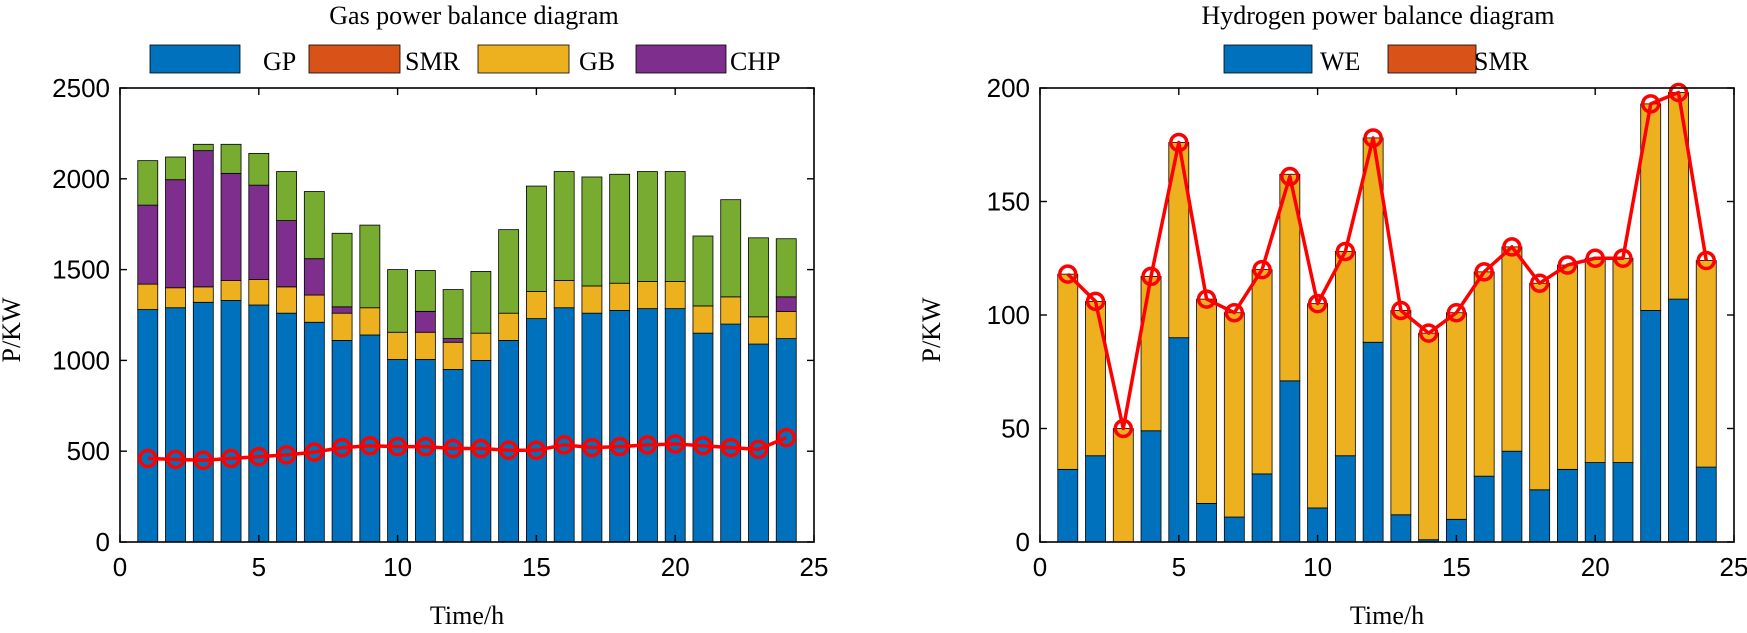 The height and width of the screenshot is (633, 1747). Describe the element at coordinates (433, 61) in the screenshot. I see `legend-label-smr: SMR` at that location.